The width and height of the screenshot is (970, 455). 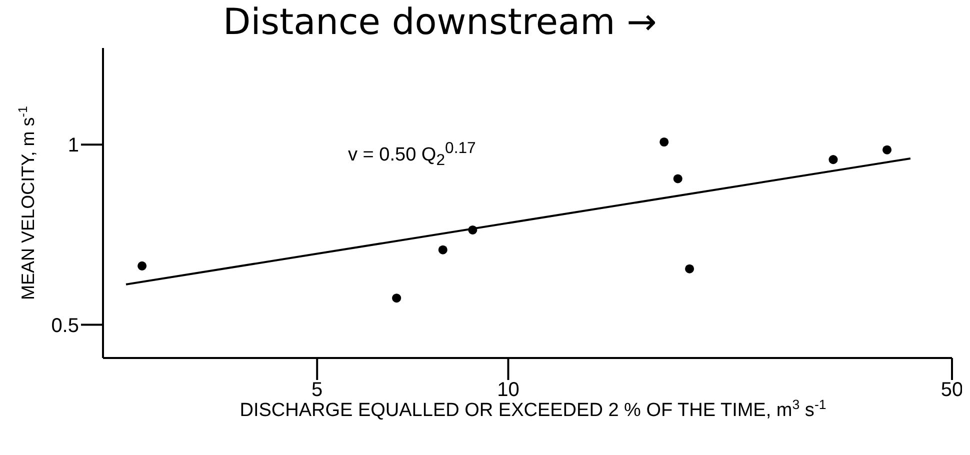 I want to click on chart-title: Distance downstream →, so click(x=440, y=22).